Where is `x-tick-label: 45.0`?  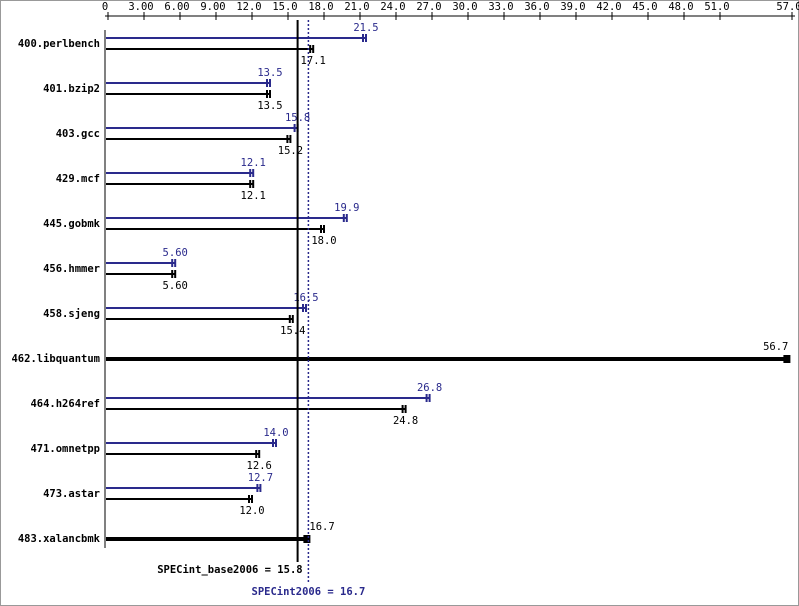
x-tick-label: 45.0 is located at coordinates (644, 7).